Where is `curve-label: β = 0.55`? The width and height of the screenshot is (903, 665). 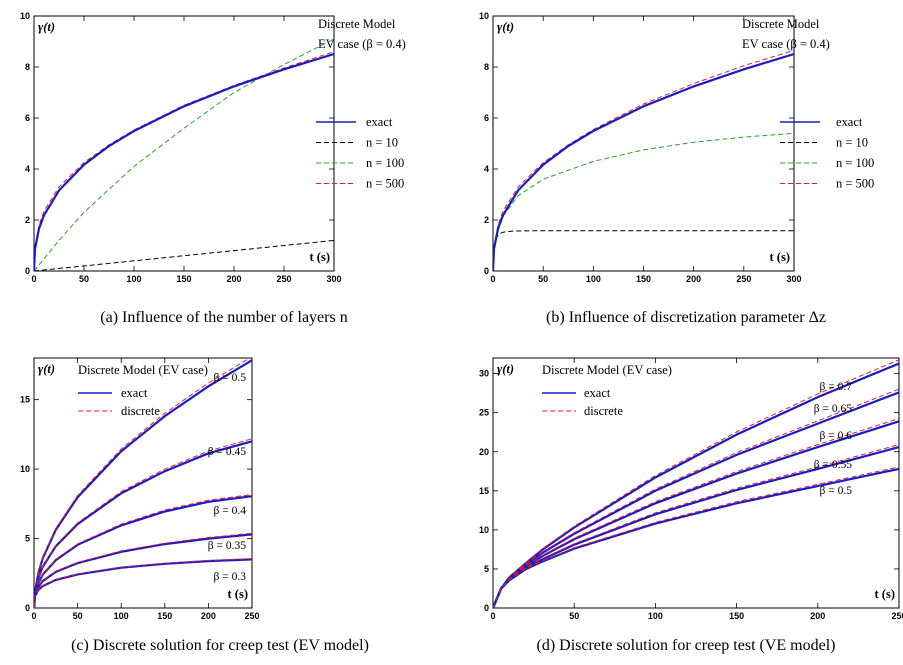
curve-label: β = 0.55 is located at coordinates (833, 465).